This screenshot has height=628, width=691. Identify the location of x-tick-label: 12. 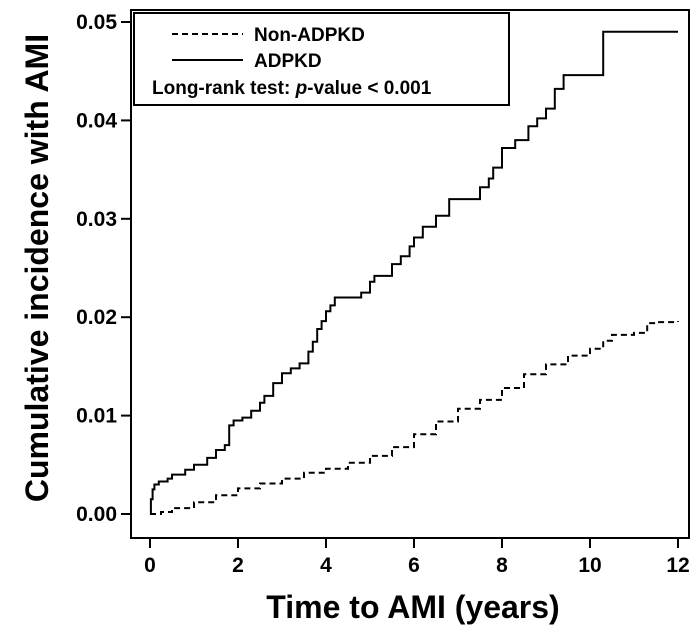
(677, 565).